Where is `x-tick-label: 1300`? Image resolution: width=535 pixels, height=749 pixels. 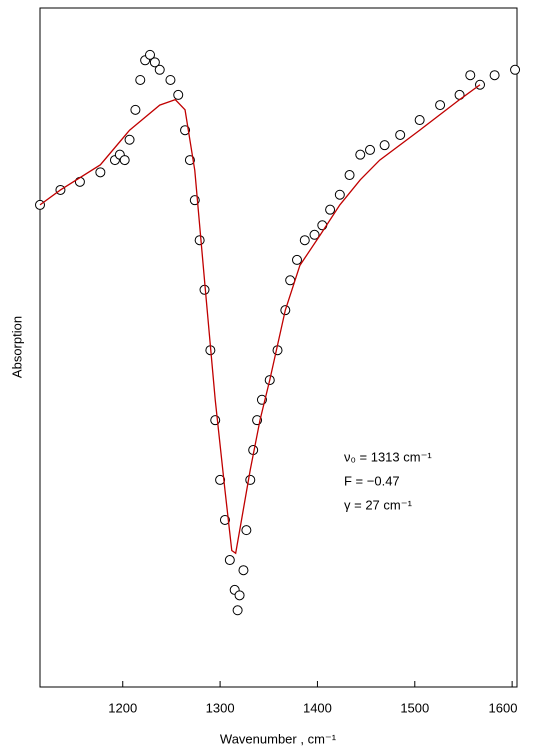
x-tick-label: 1300 is located at coordinates (220, 707).